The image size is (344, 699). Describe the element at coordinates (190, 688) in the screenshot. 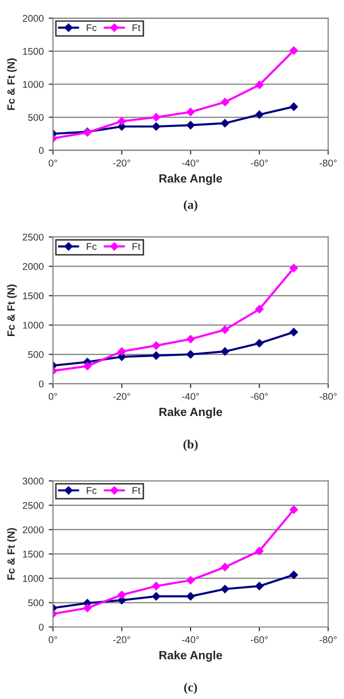

I see `text: (c)` at that location.